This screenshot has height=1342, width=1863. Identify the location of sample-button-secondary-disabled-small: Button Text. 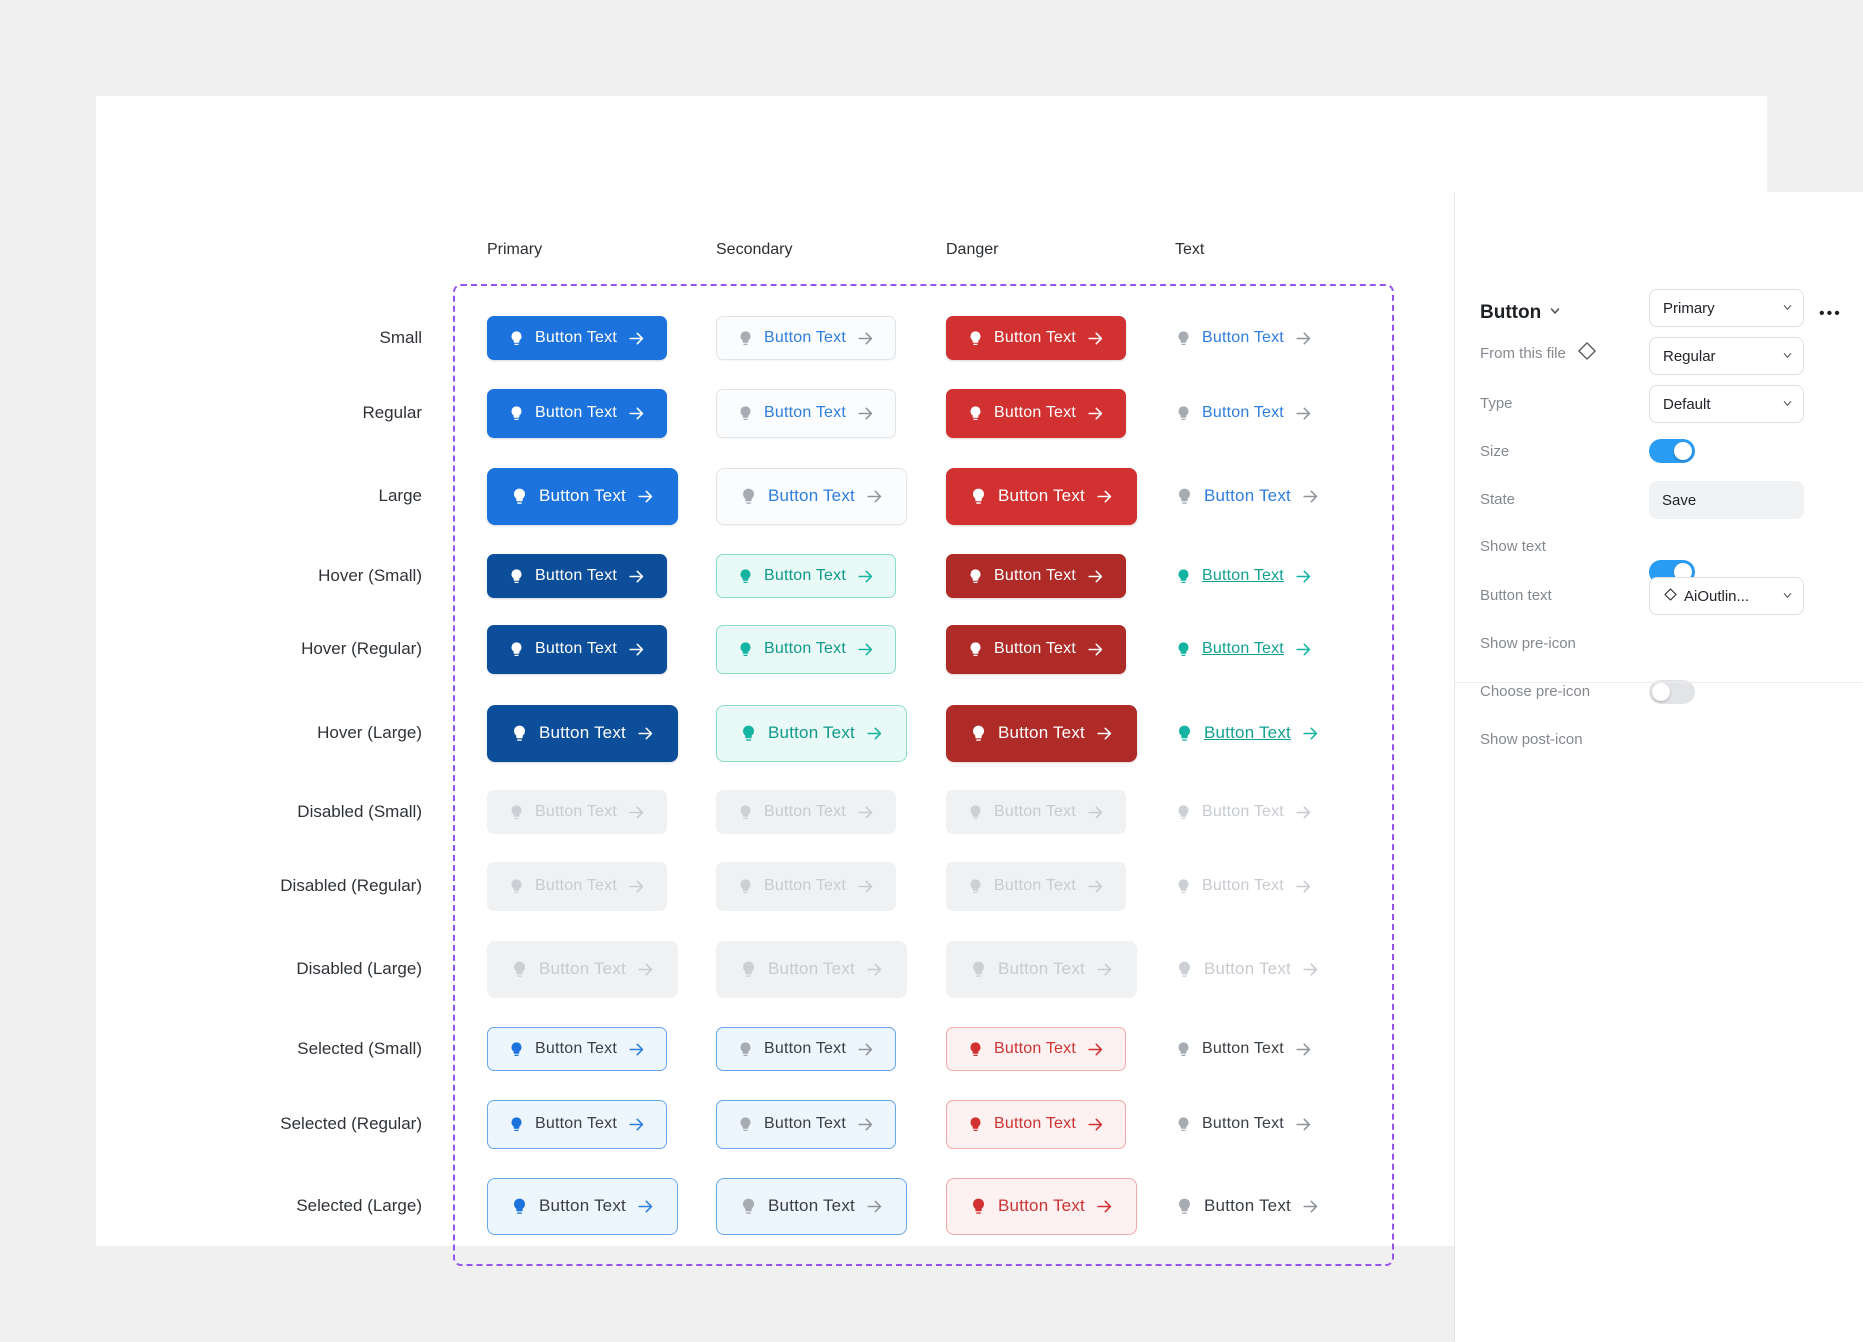
(806, 812).